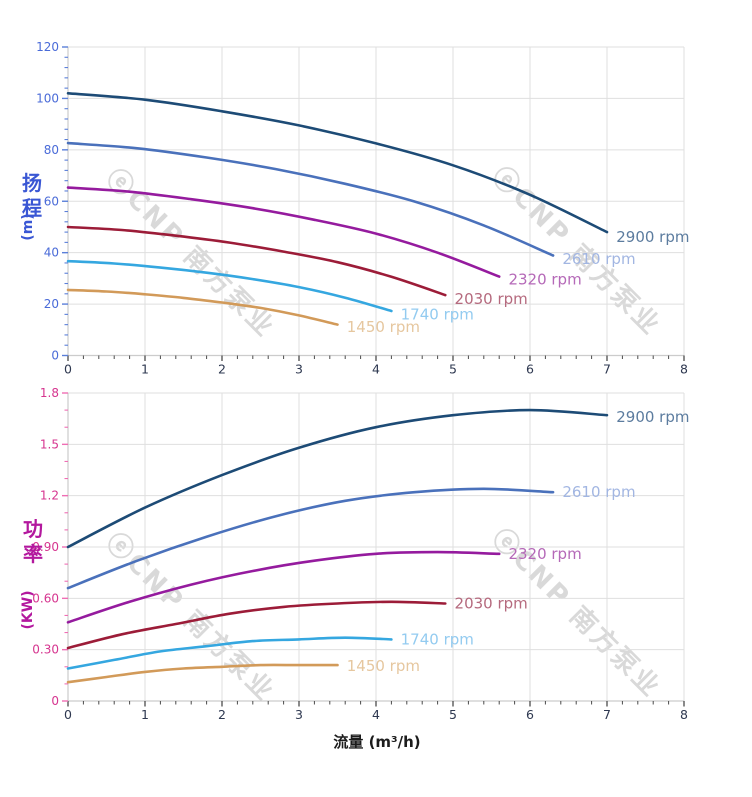 The width and height of the screenshot is (752, 797). I want to click on y-tick-label: 1.8, so click(49, 393).